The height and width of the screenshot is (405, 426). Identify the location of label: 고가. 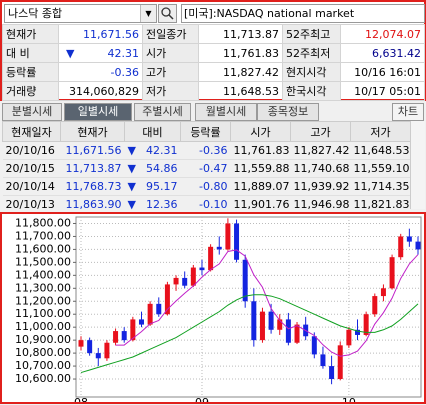
(170, 72).